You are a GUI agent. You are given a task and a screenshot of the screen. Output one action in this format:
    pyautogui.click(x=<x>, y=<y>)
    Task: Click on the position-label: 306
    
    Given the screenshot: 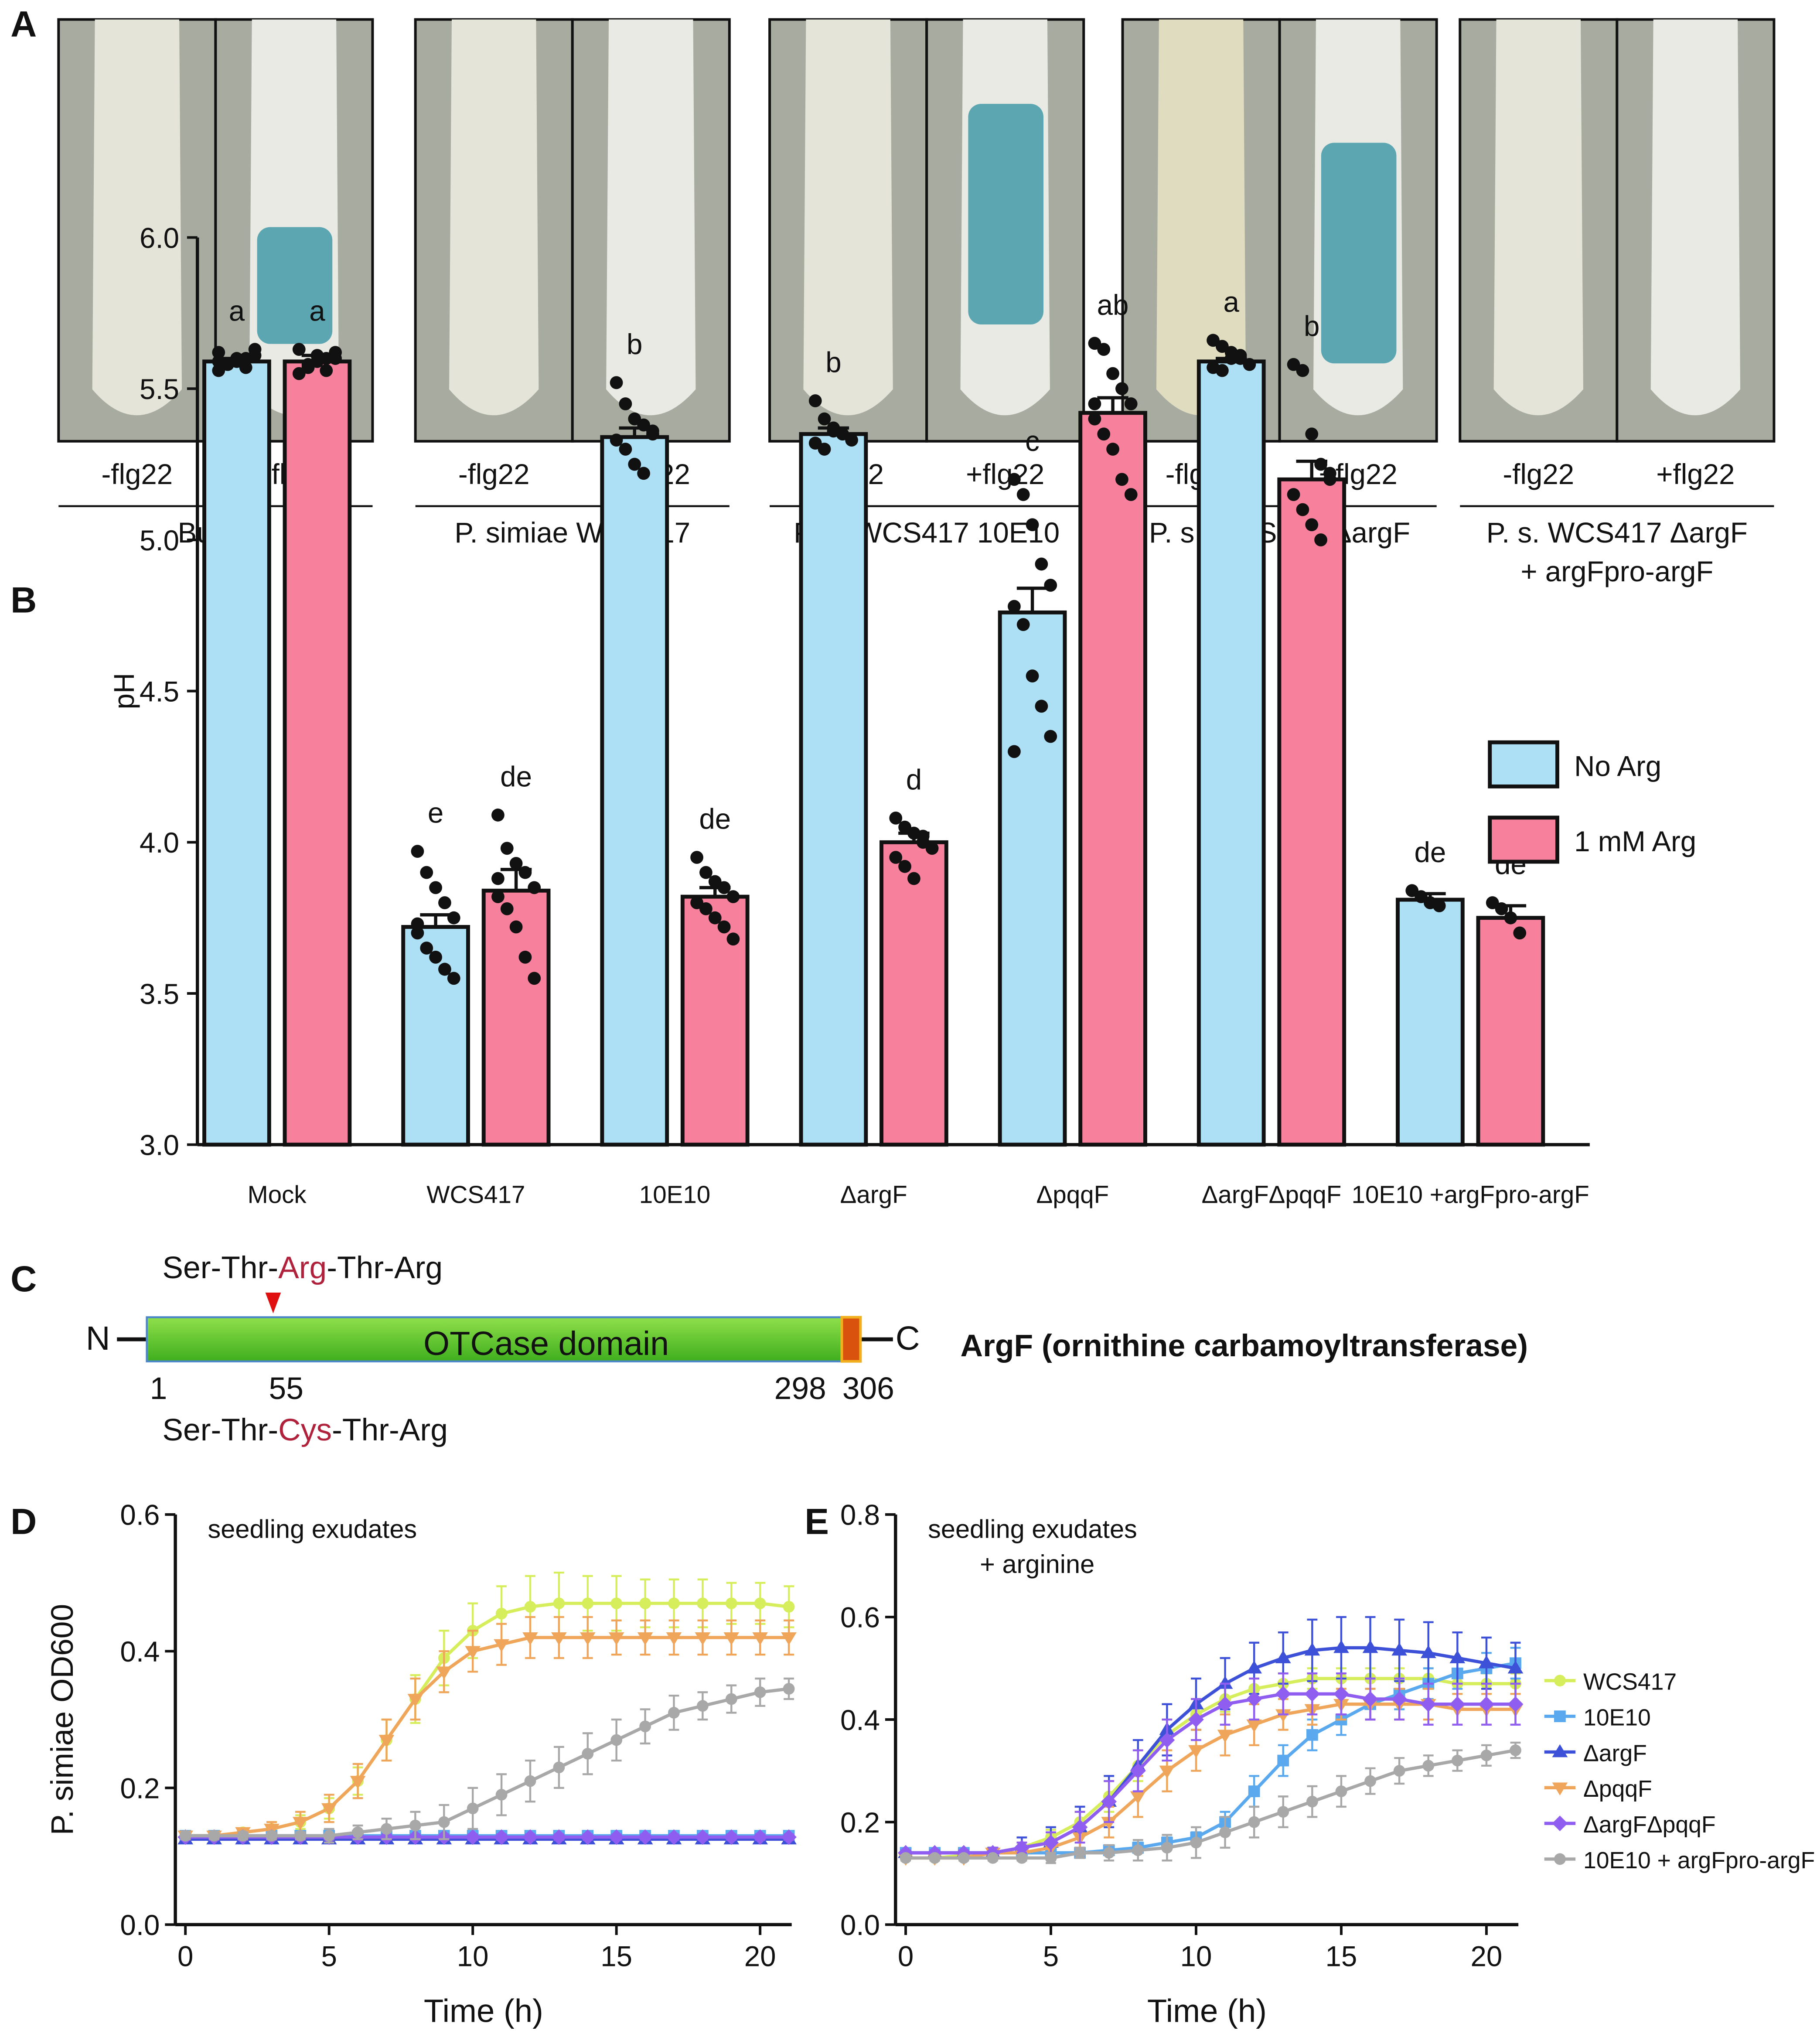 What is the action you would take?
    pyautogui.click(x=868, y=1388)
    